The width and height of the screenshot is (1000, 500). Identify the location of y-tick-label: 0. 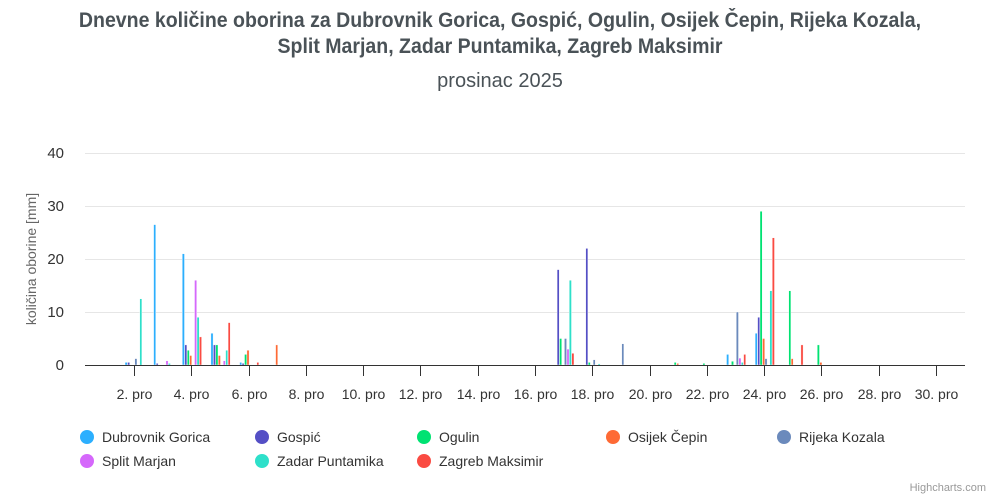
(60, 365).